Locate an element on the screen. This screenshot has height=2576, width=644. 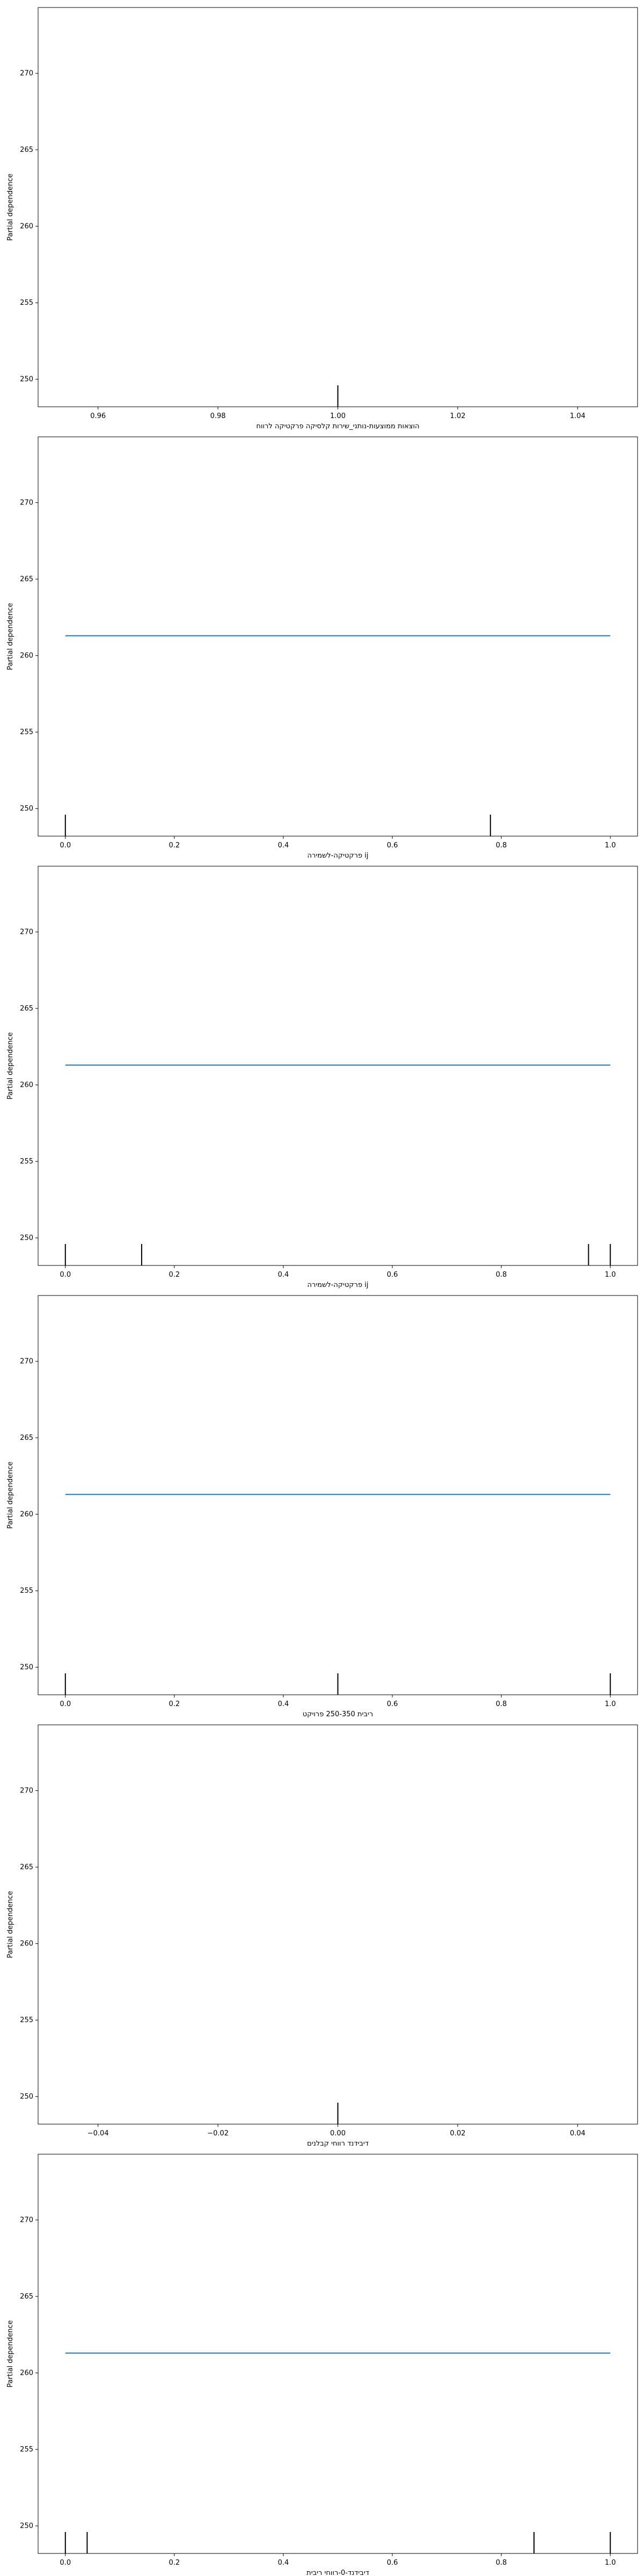
x-axis-label: דיבידנד-0-רווחי ריבית is located at coordinates (337, 2572).